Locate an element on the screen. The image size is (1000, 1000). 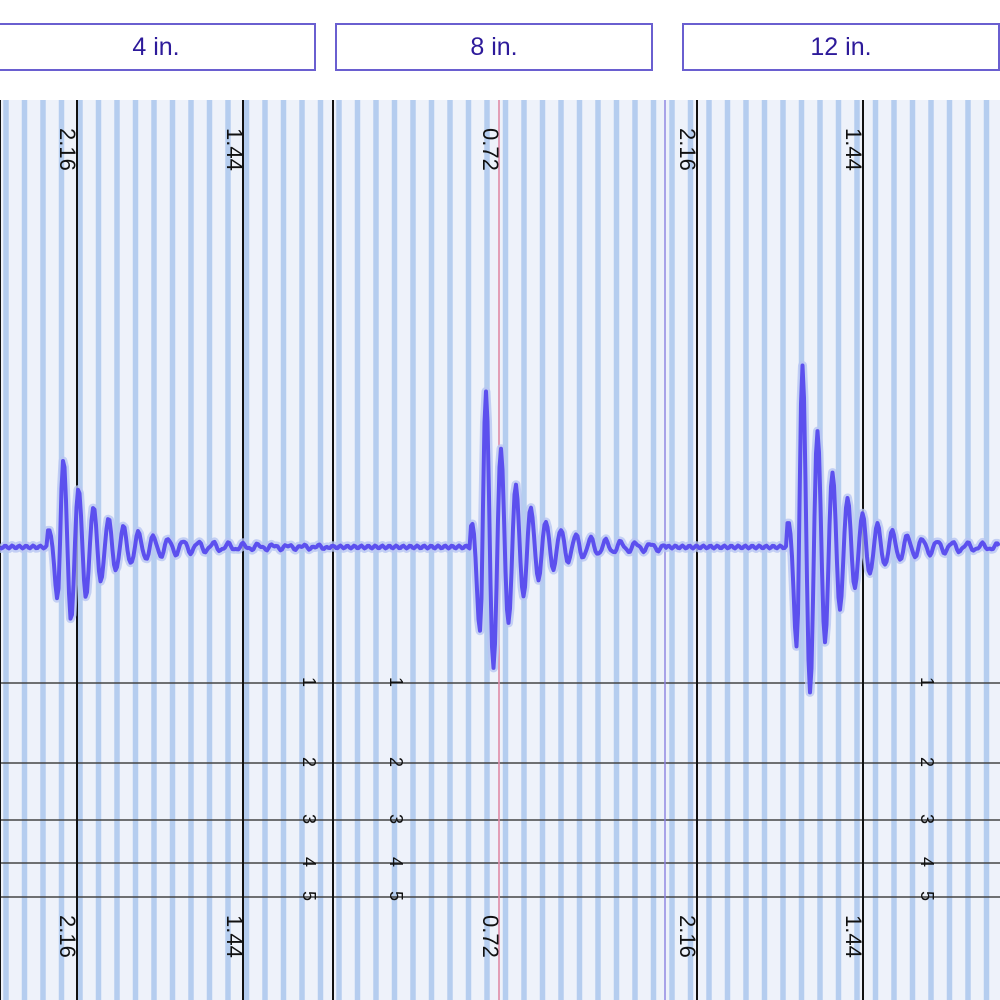
tick-label-bottom: 0.72 is located at coordinates (490, 936).